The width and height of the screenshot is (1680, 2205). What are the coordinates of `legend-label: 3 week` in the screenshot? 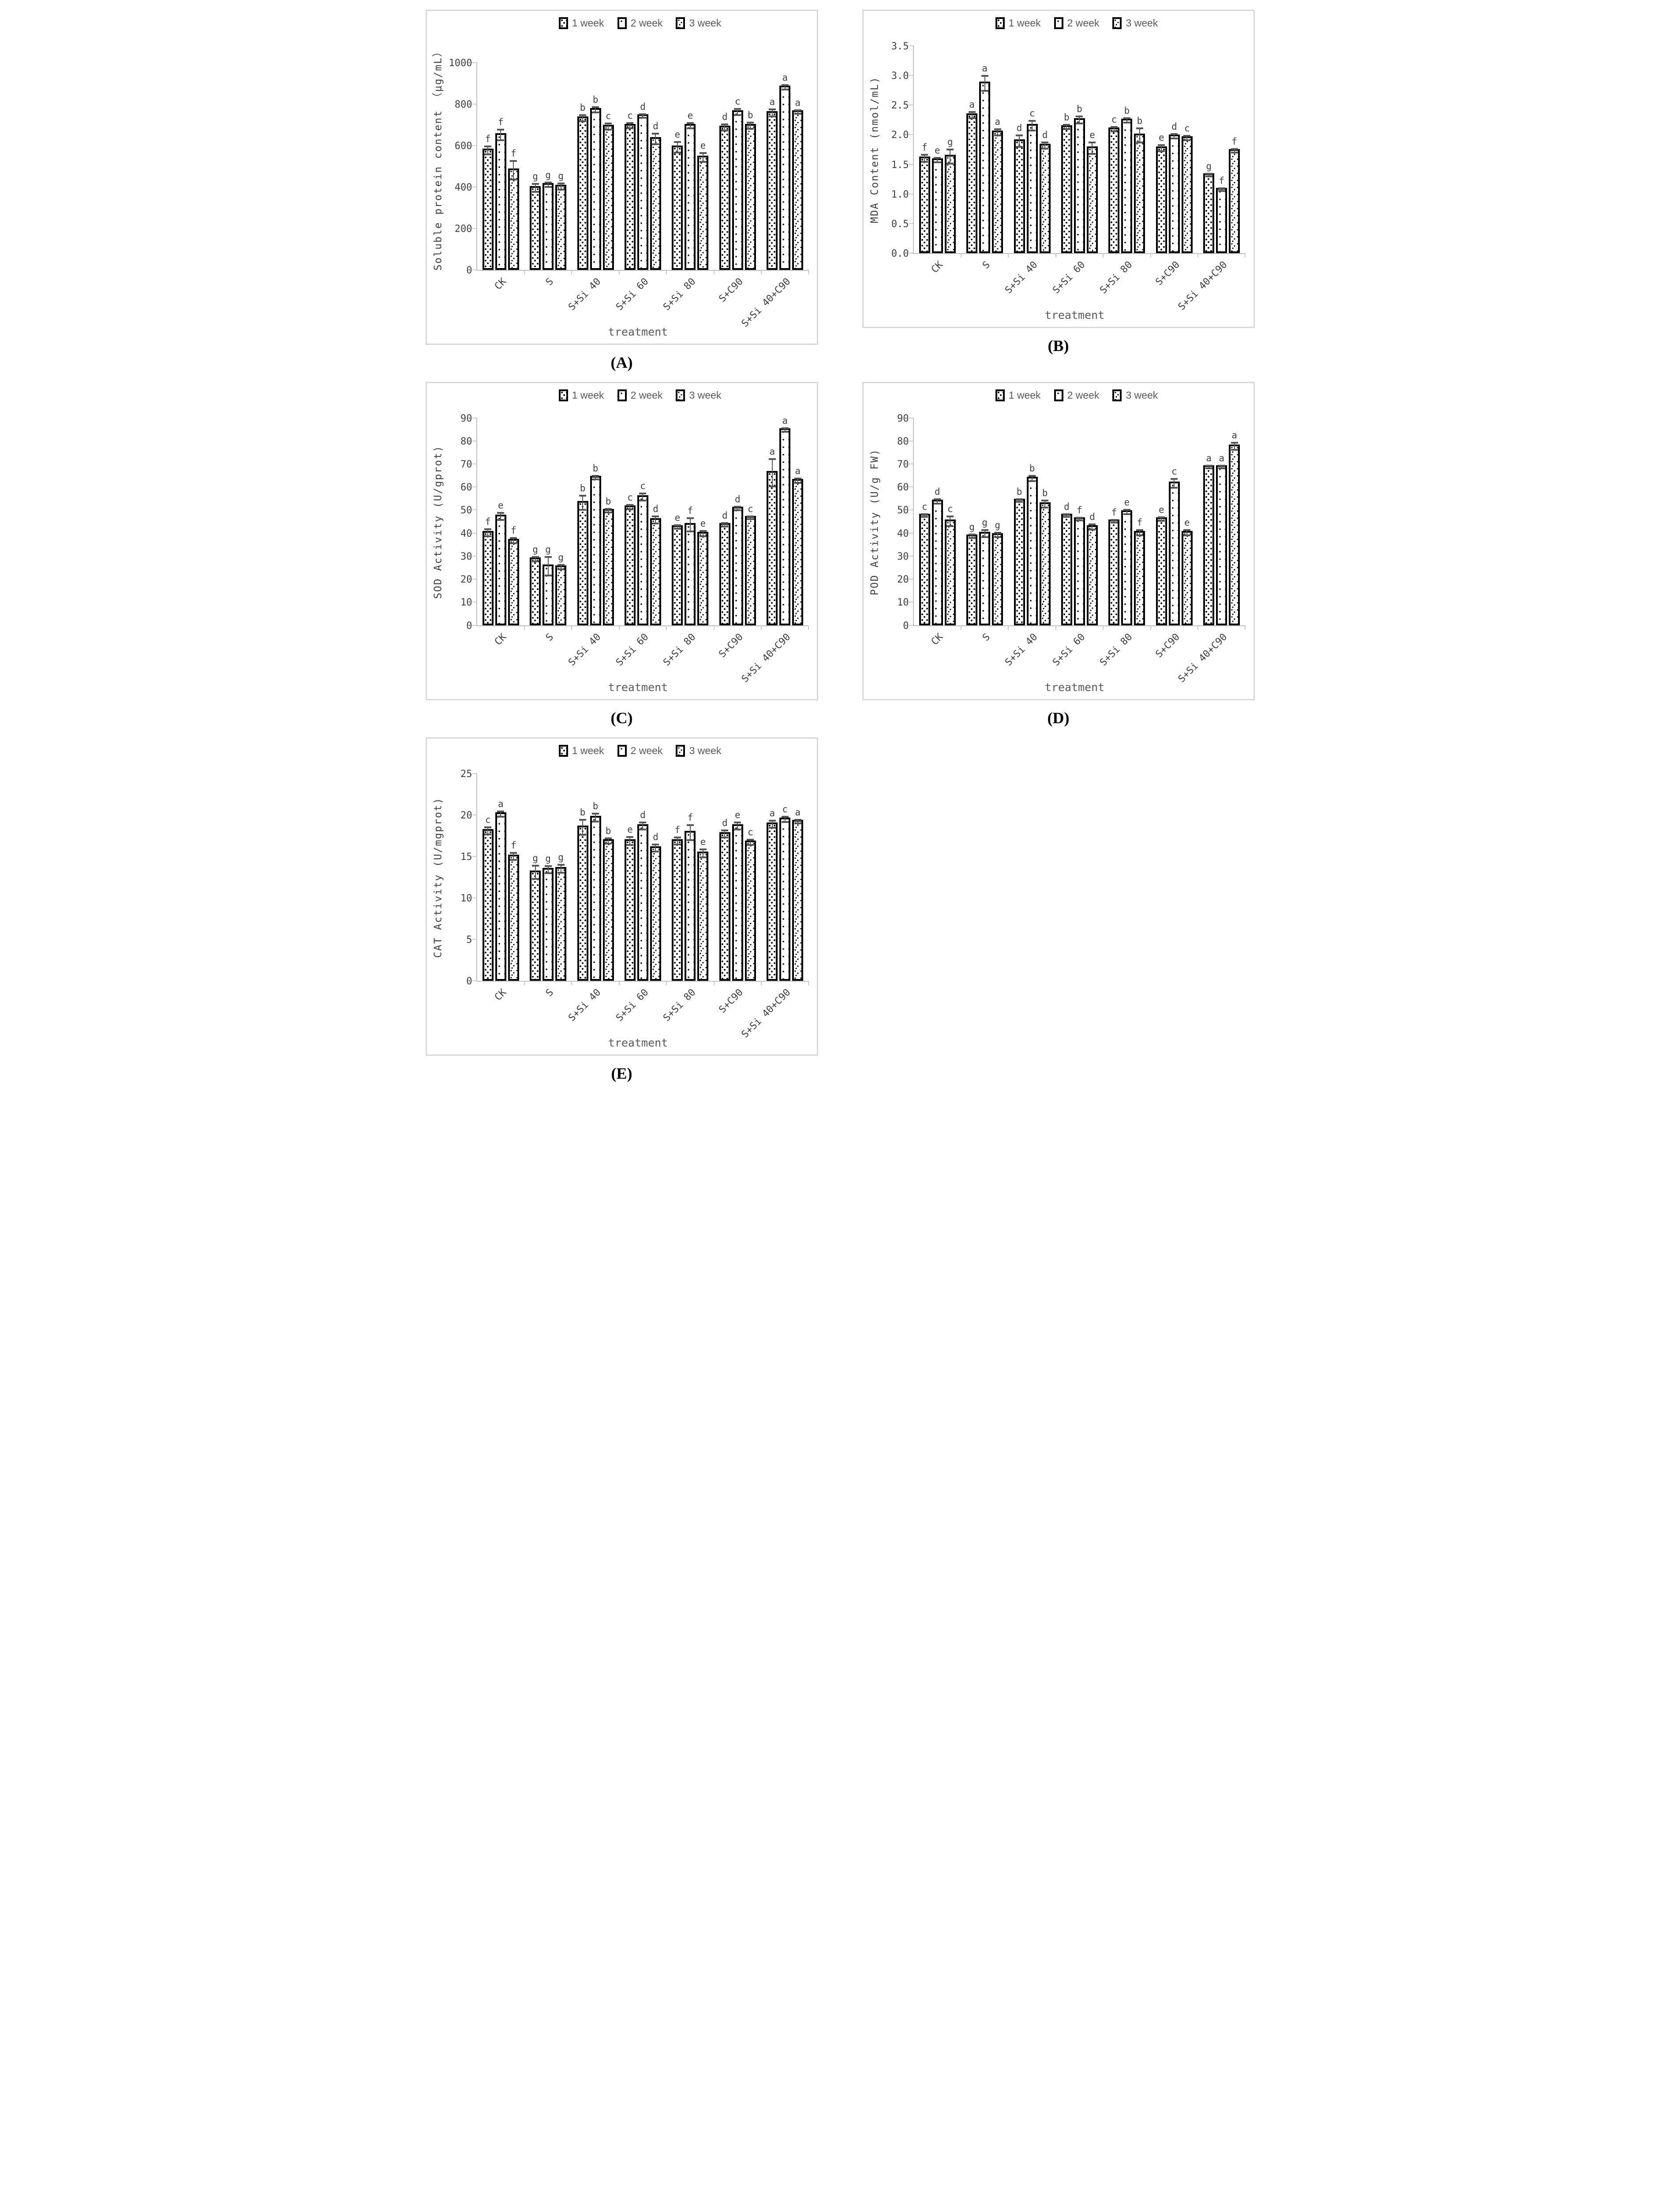 It's located at (706, 23).